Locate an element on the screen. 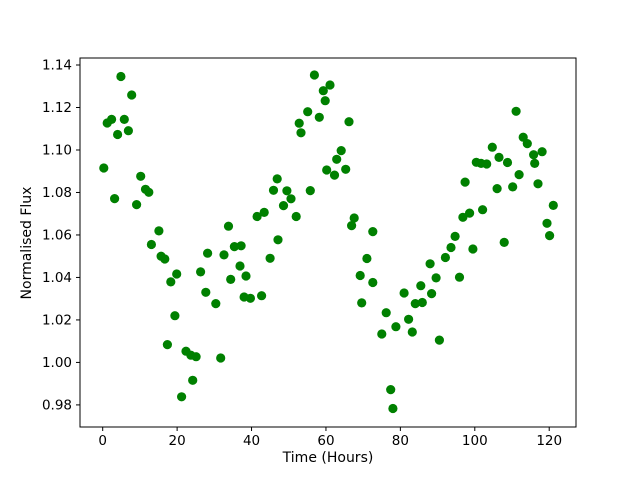 Image resolution: width=640 pixels, height=480 pixels. x-tick-label: 60 is located at coordinates (325, 441).